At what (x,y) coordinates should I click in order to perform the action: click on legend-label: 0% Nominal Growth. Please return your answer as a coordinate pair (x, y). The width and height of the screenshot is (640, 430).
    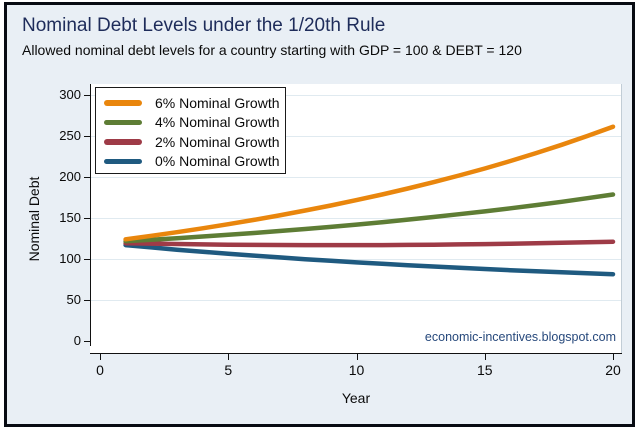
    Looking at the image, I should click on (217, 161).